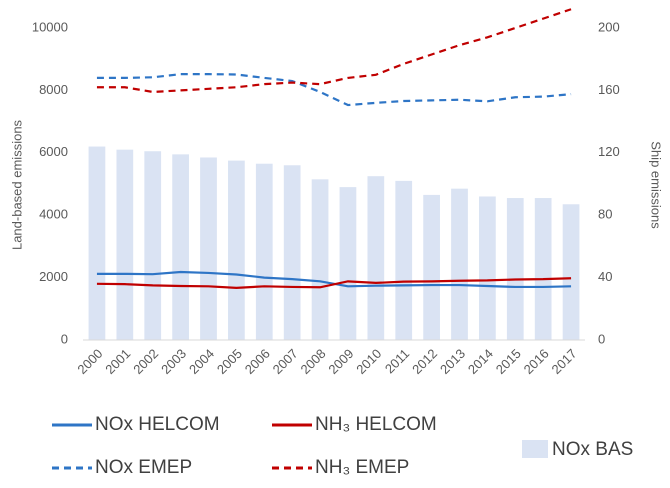  What do you see at coordinates (16, 184) in the screenshot?
I see `y-axis-label: Land-based emissions` at bounding box center [16, 184].